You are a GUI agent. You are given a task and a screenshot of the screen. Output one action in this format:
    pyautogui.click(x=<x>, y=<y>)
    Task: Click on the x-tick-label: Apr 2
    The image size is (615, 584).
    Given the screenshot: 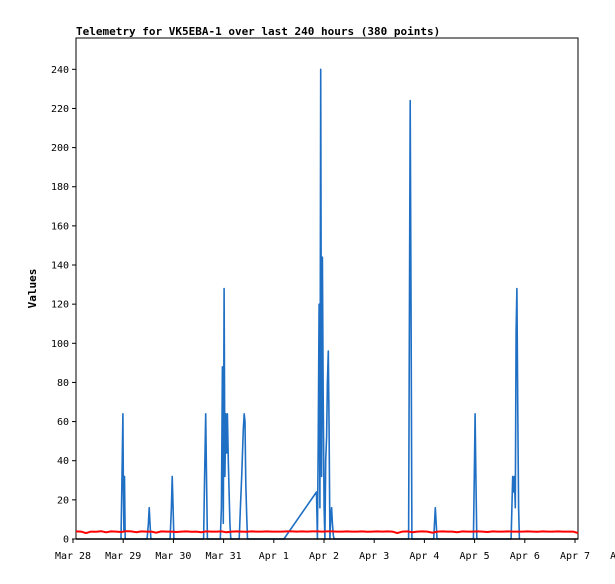 What is the action you would take?
    pyautogui.click(x=324, y=556)
    